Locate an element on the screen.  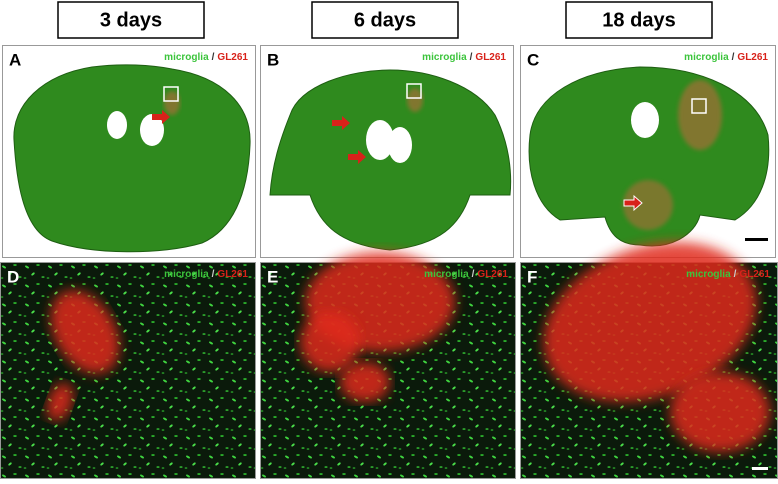
panel-label: D is located at coordinates (13, 276).